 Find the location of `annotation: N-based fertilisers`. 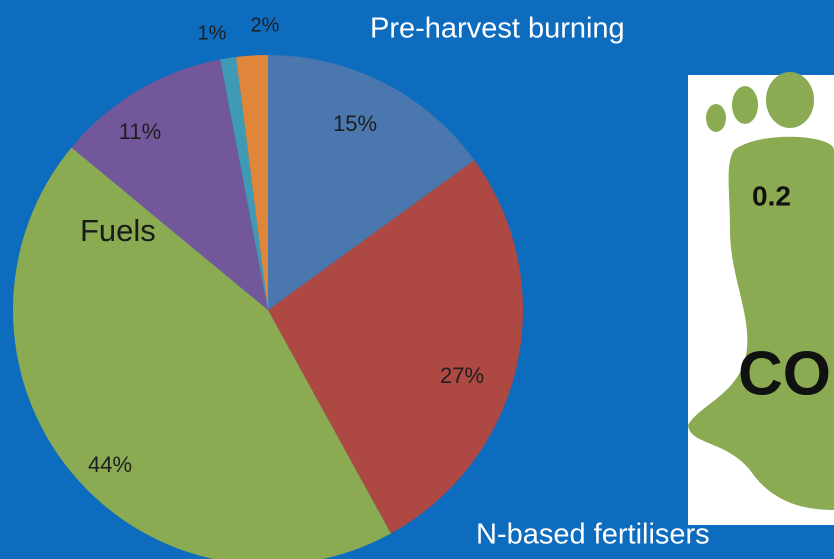

annotation: N-based fertilisers is located at coordinates (593, 535).